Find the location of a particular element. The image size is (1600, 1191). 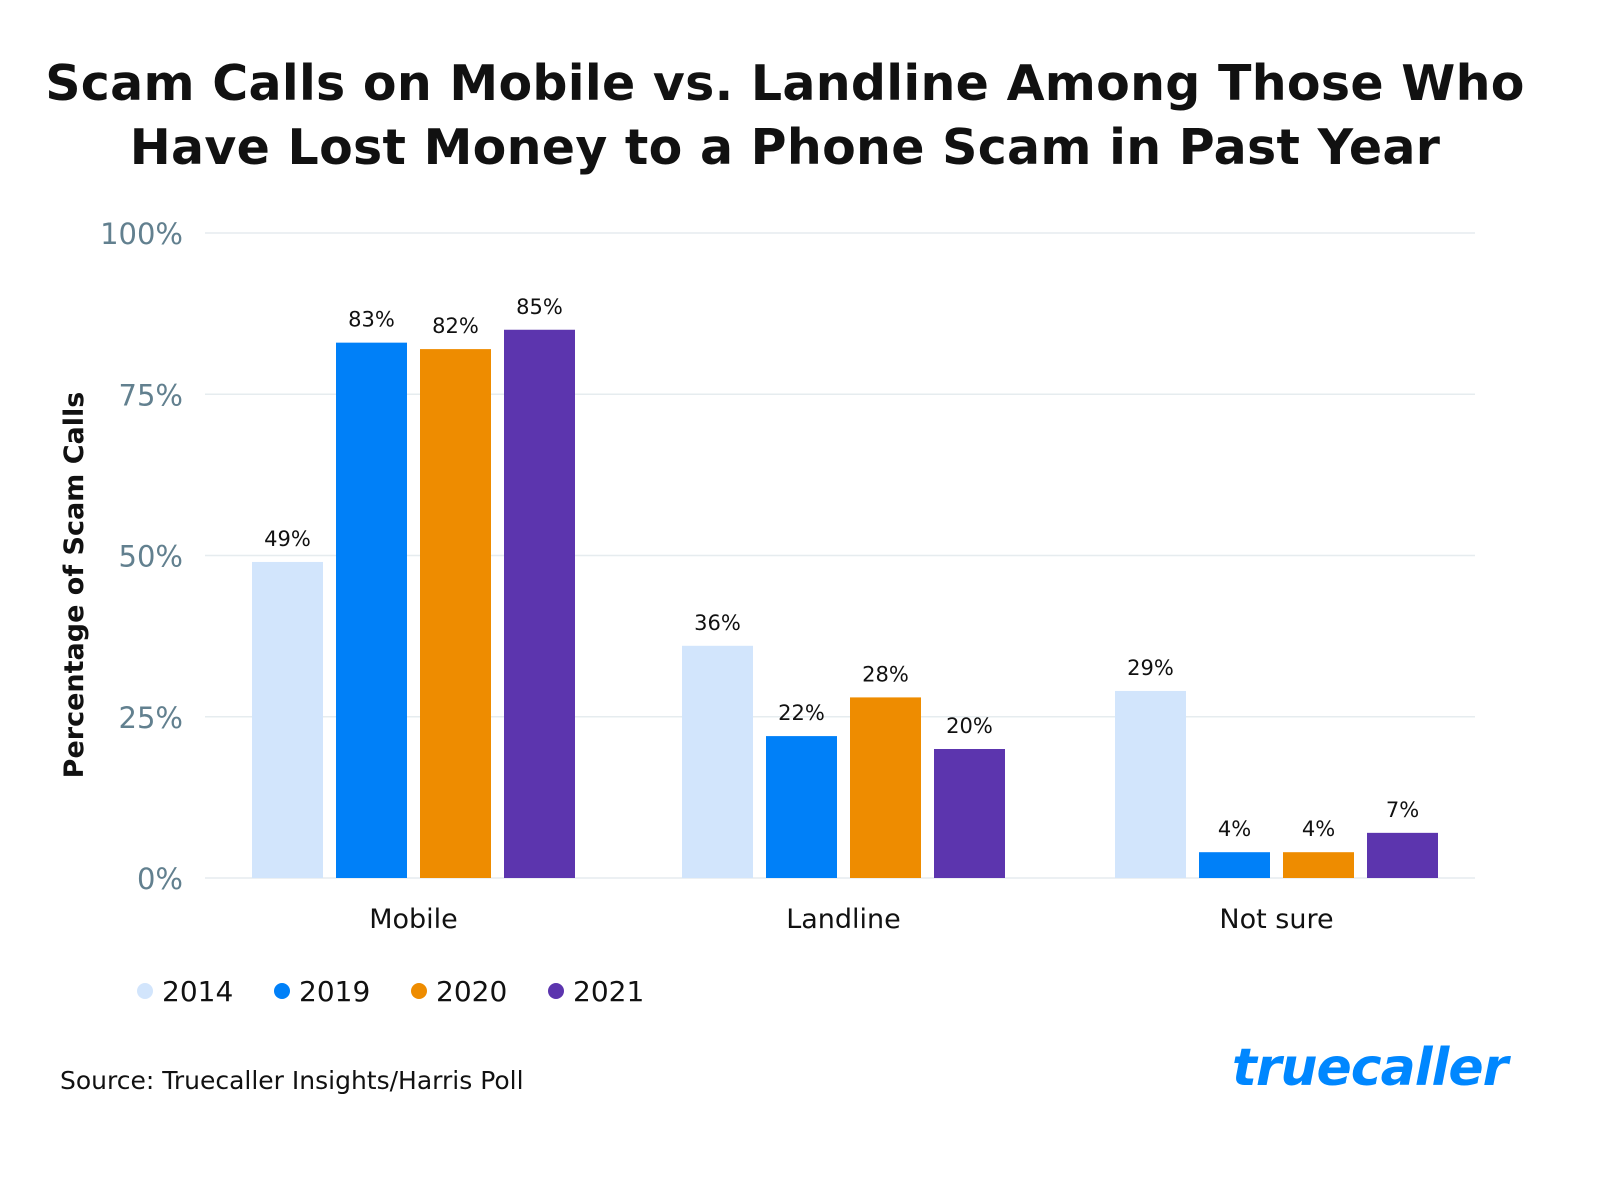

y-tick-label: 25% is located at coordinates (151, 718).